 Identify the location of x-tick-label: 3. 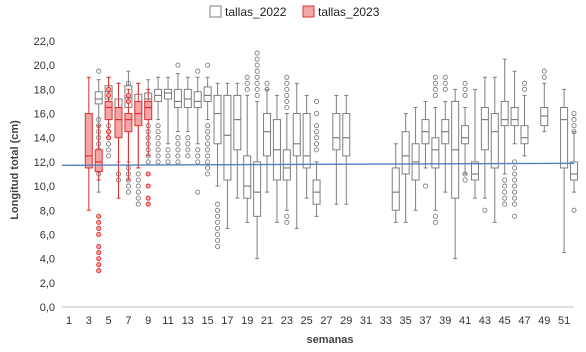
(89, 321).